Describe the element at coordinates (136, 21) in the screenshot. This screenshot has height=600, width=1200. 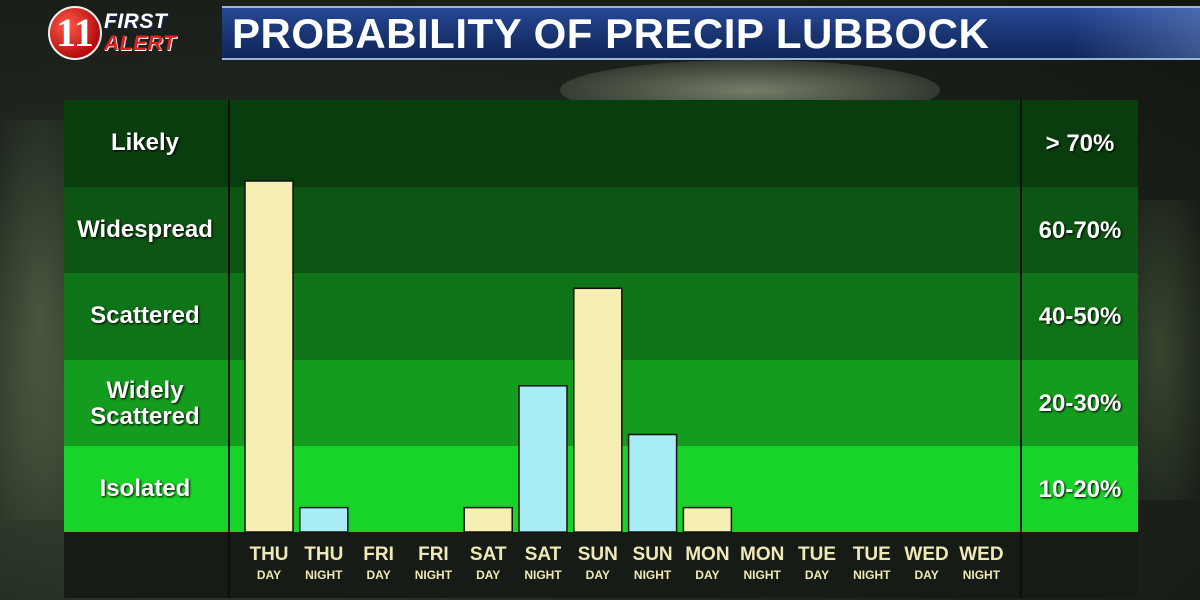
I see `logo-line1: FIRST` at that location.